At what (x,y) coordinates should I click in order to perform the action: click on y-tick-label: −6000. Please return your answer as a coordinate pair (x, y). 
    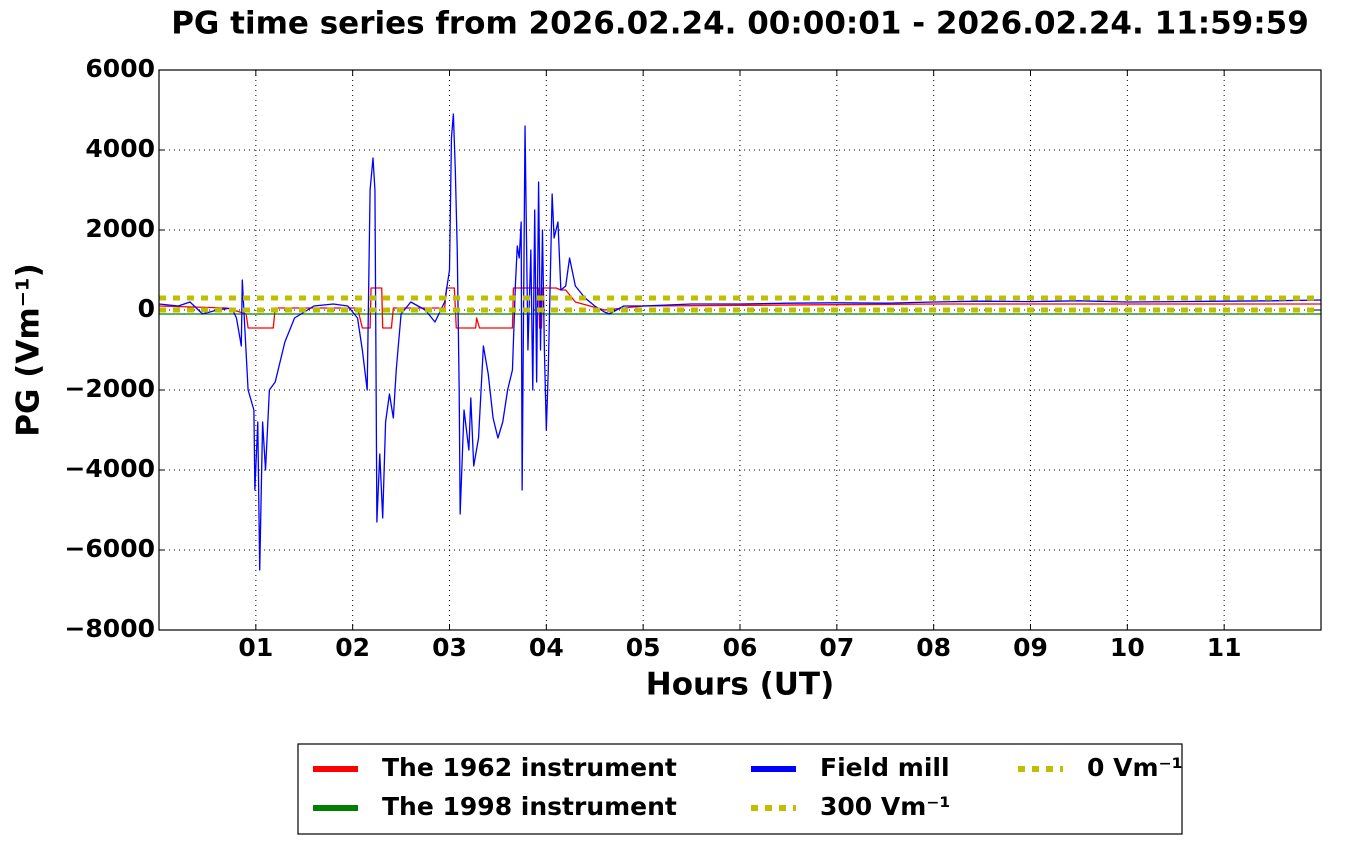
    Looking at the image, I should click on (109, 548).